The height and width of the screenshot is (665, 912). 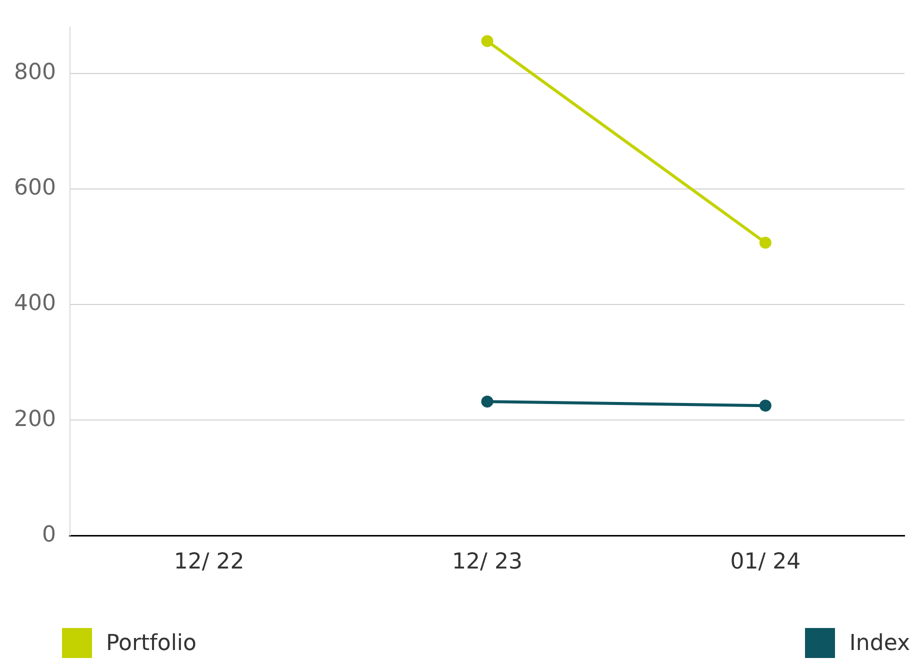 What do you see at coordinates (35, 419) in the screenshot?
I see `y-tick-label: 200` at bounding box center [35, 419].